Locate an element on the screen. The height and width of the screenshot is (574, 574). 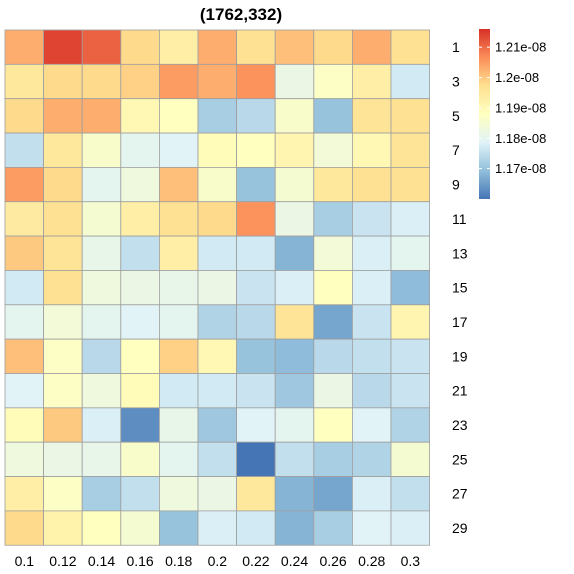
legend-color-bar is located at coordinates (484, 114).